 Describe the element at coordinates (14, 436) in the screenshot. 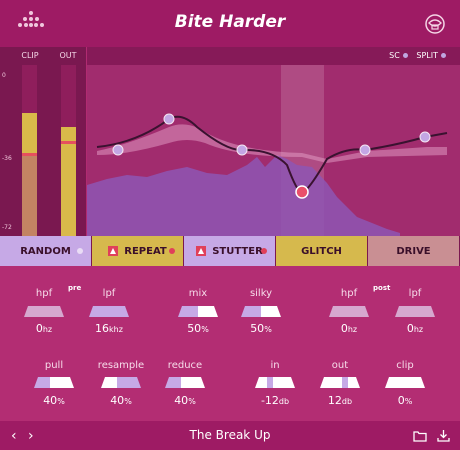

I see `chevron-left-icon: ‹` at that location.